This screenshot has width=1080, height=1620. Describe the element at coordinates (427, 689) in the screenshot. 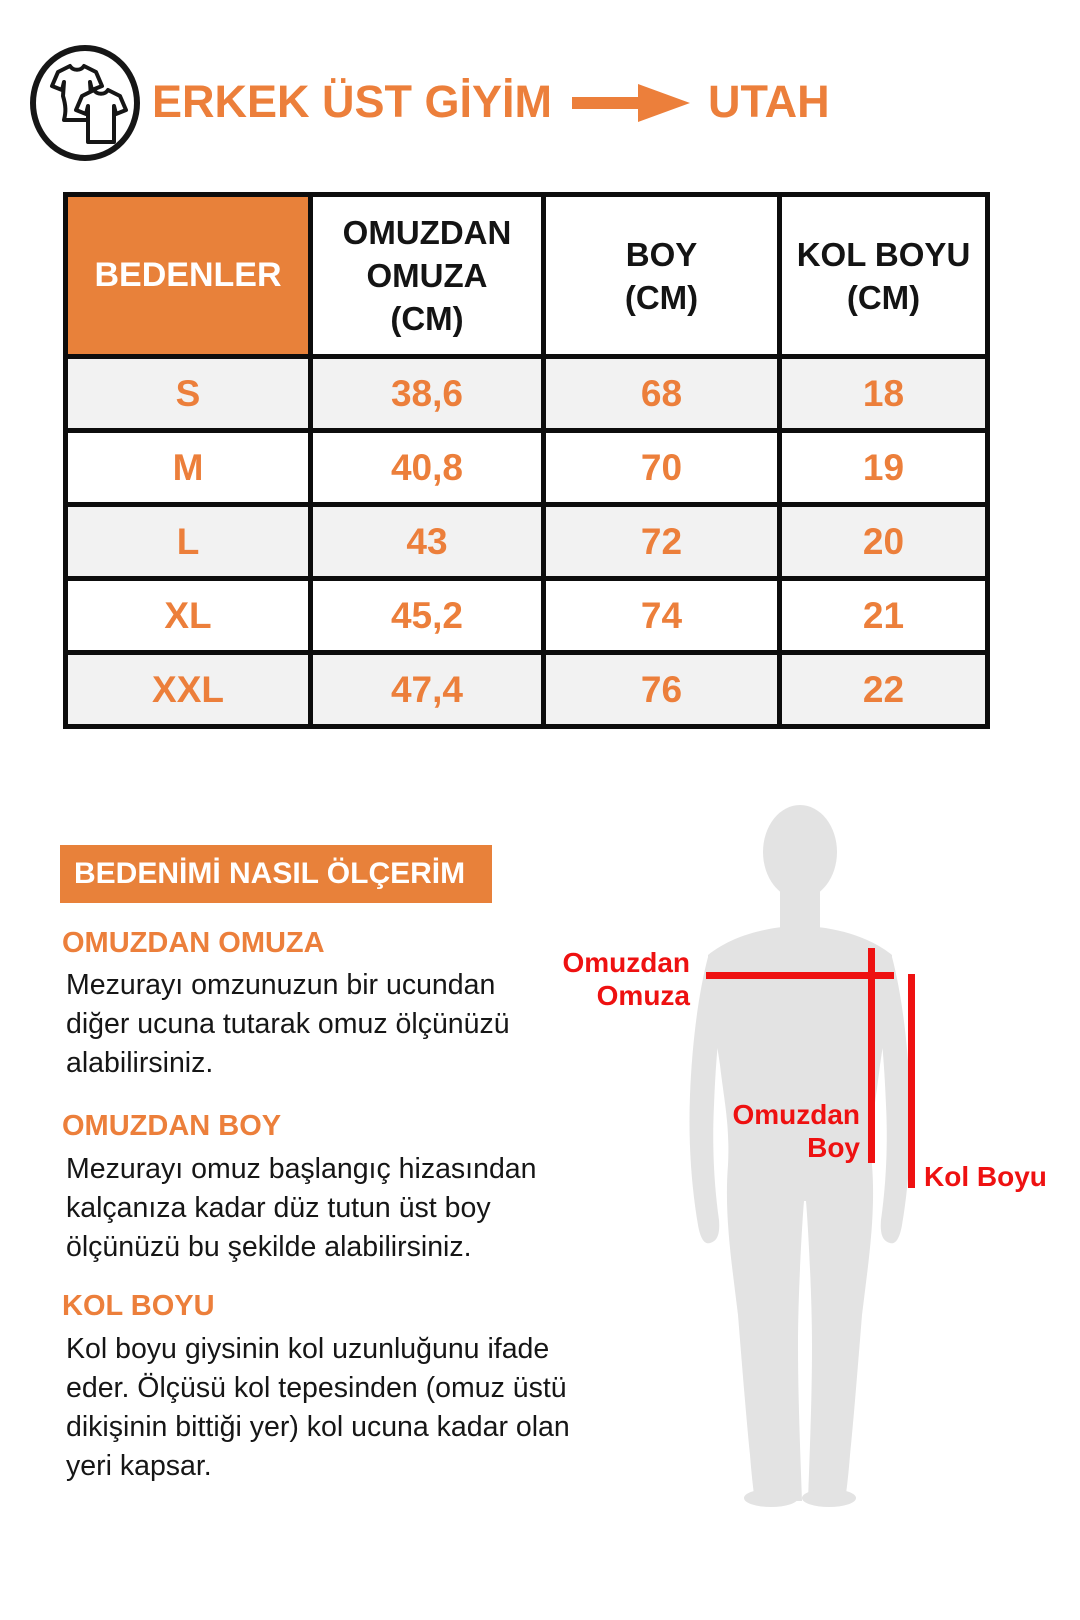

I see `shoulder-cell: 47,4` at that location.